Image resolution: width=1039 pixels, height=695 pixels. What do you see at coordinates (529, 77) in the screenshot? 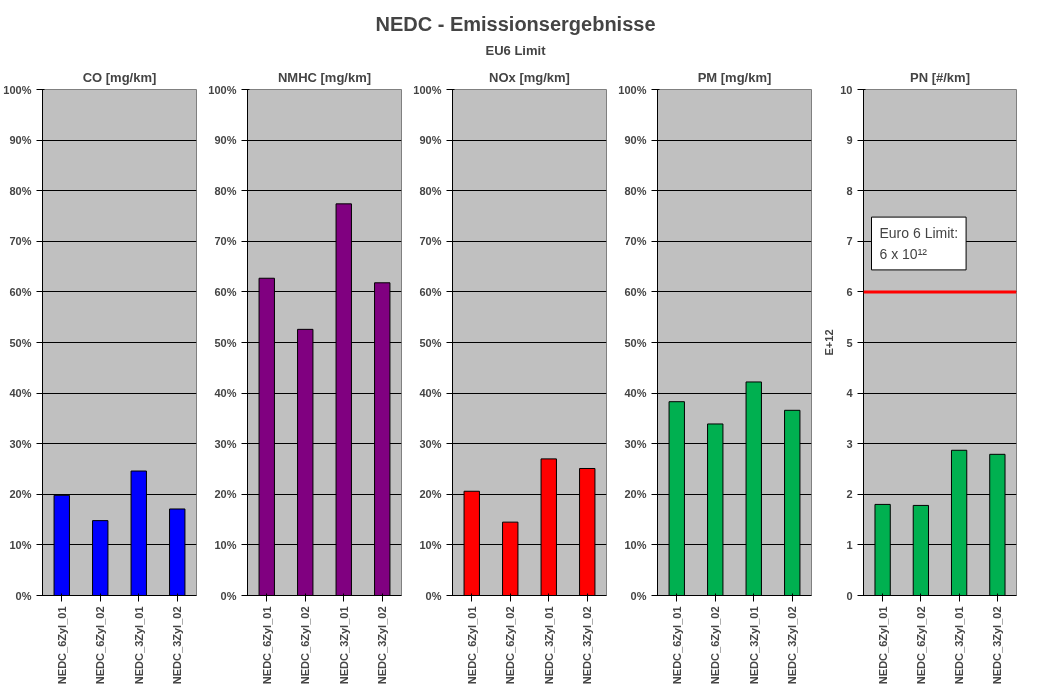
I see `chart-title: NOx [mg/km]` at bounding box center [529, 77].